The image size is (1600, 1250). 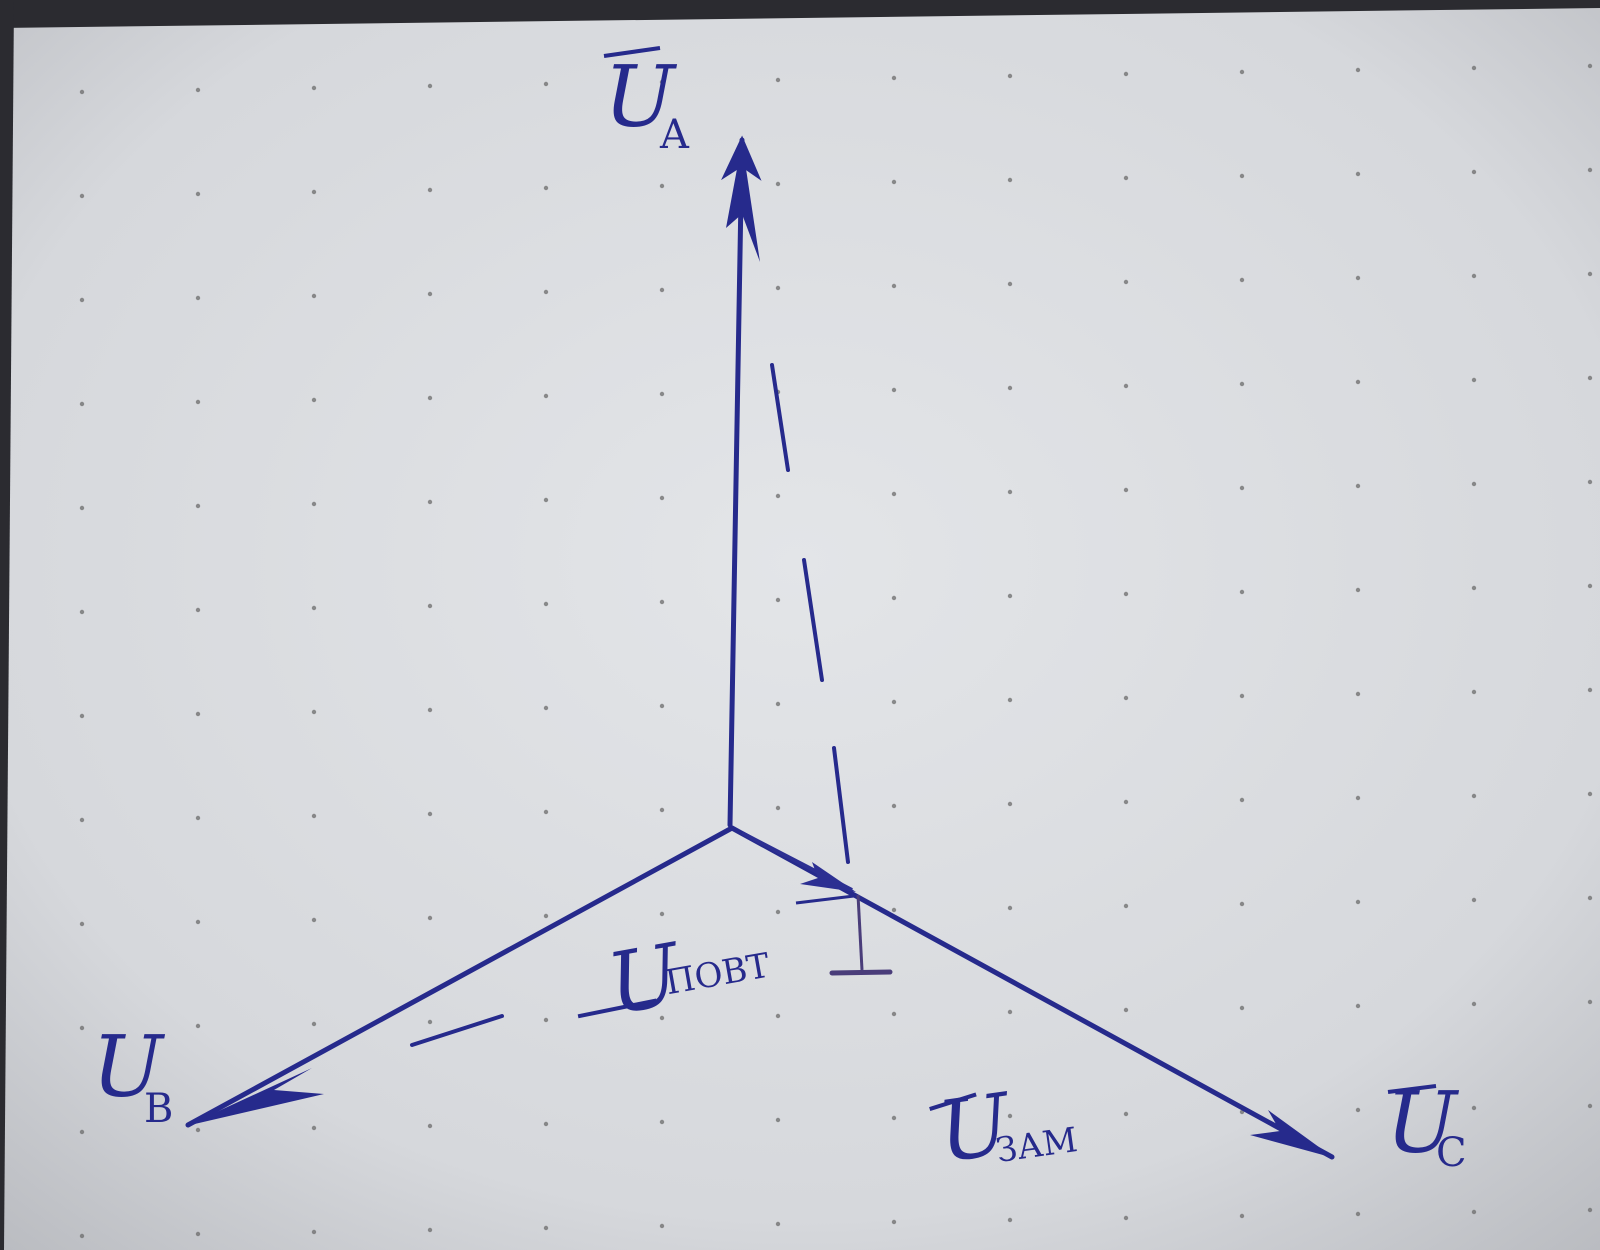 I want to click on label-ua-overbar, so click(x=632, y=52).